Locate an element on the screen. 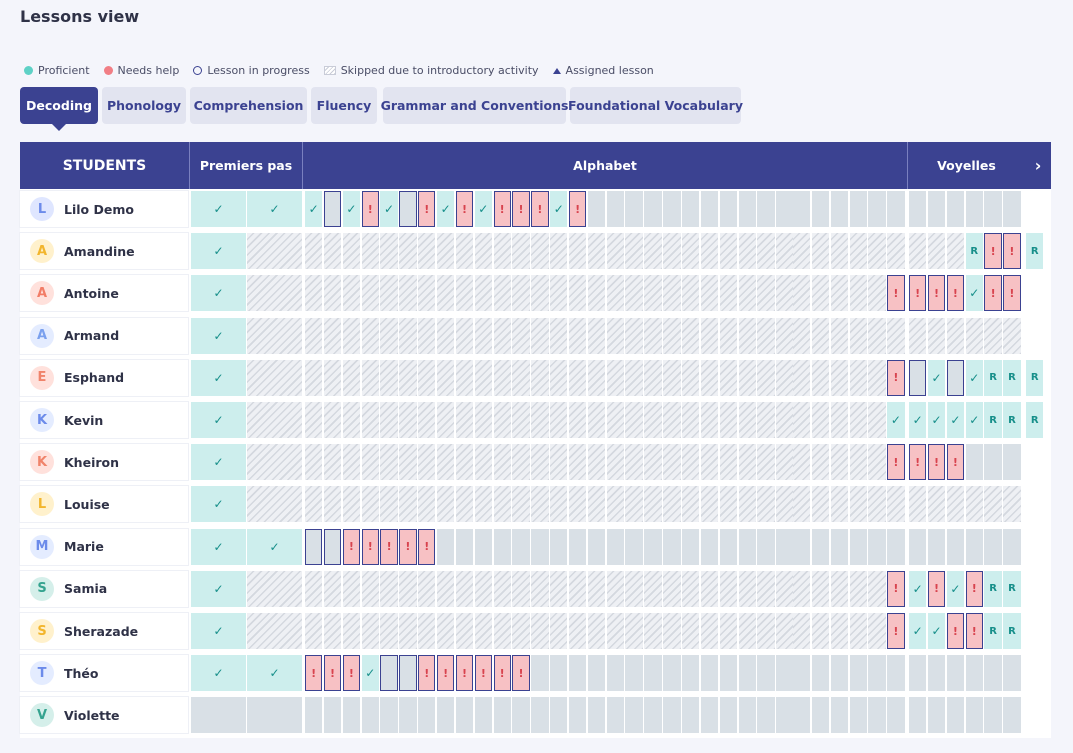  student-name-cell: T Théo is located at coordinates (104, 673).